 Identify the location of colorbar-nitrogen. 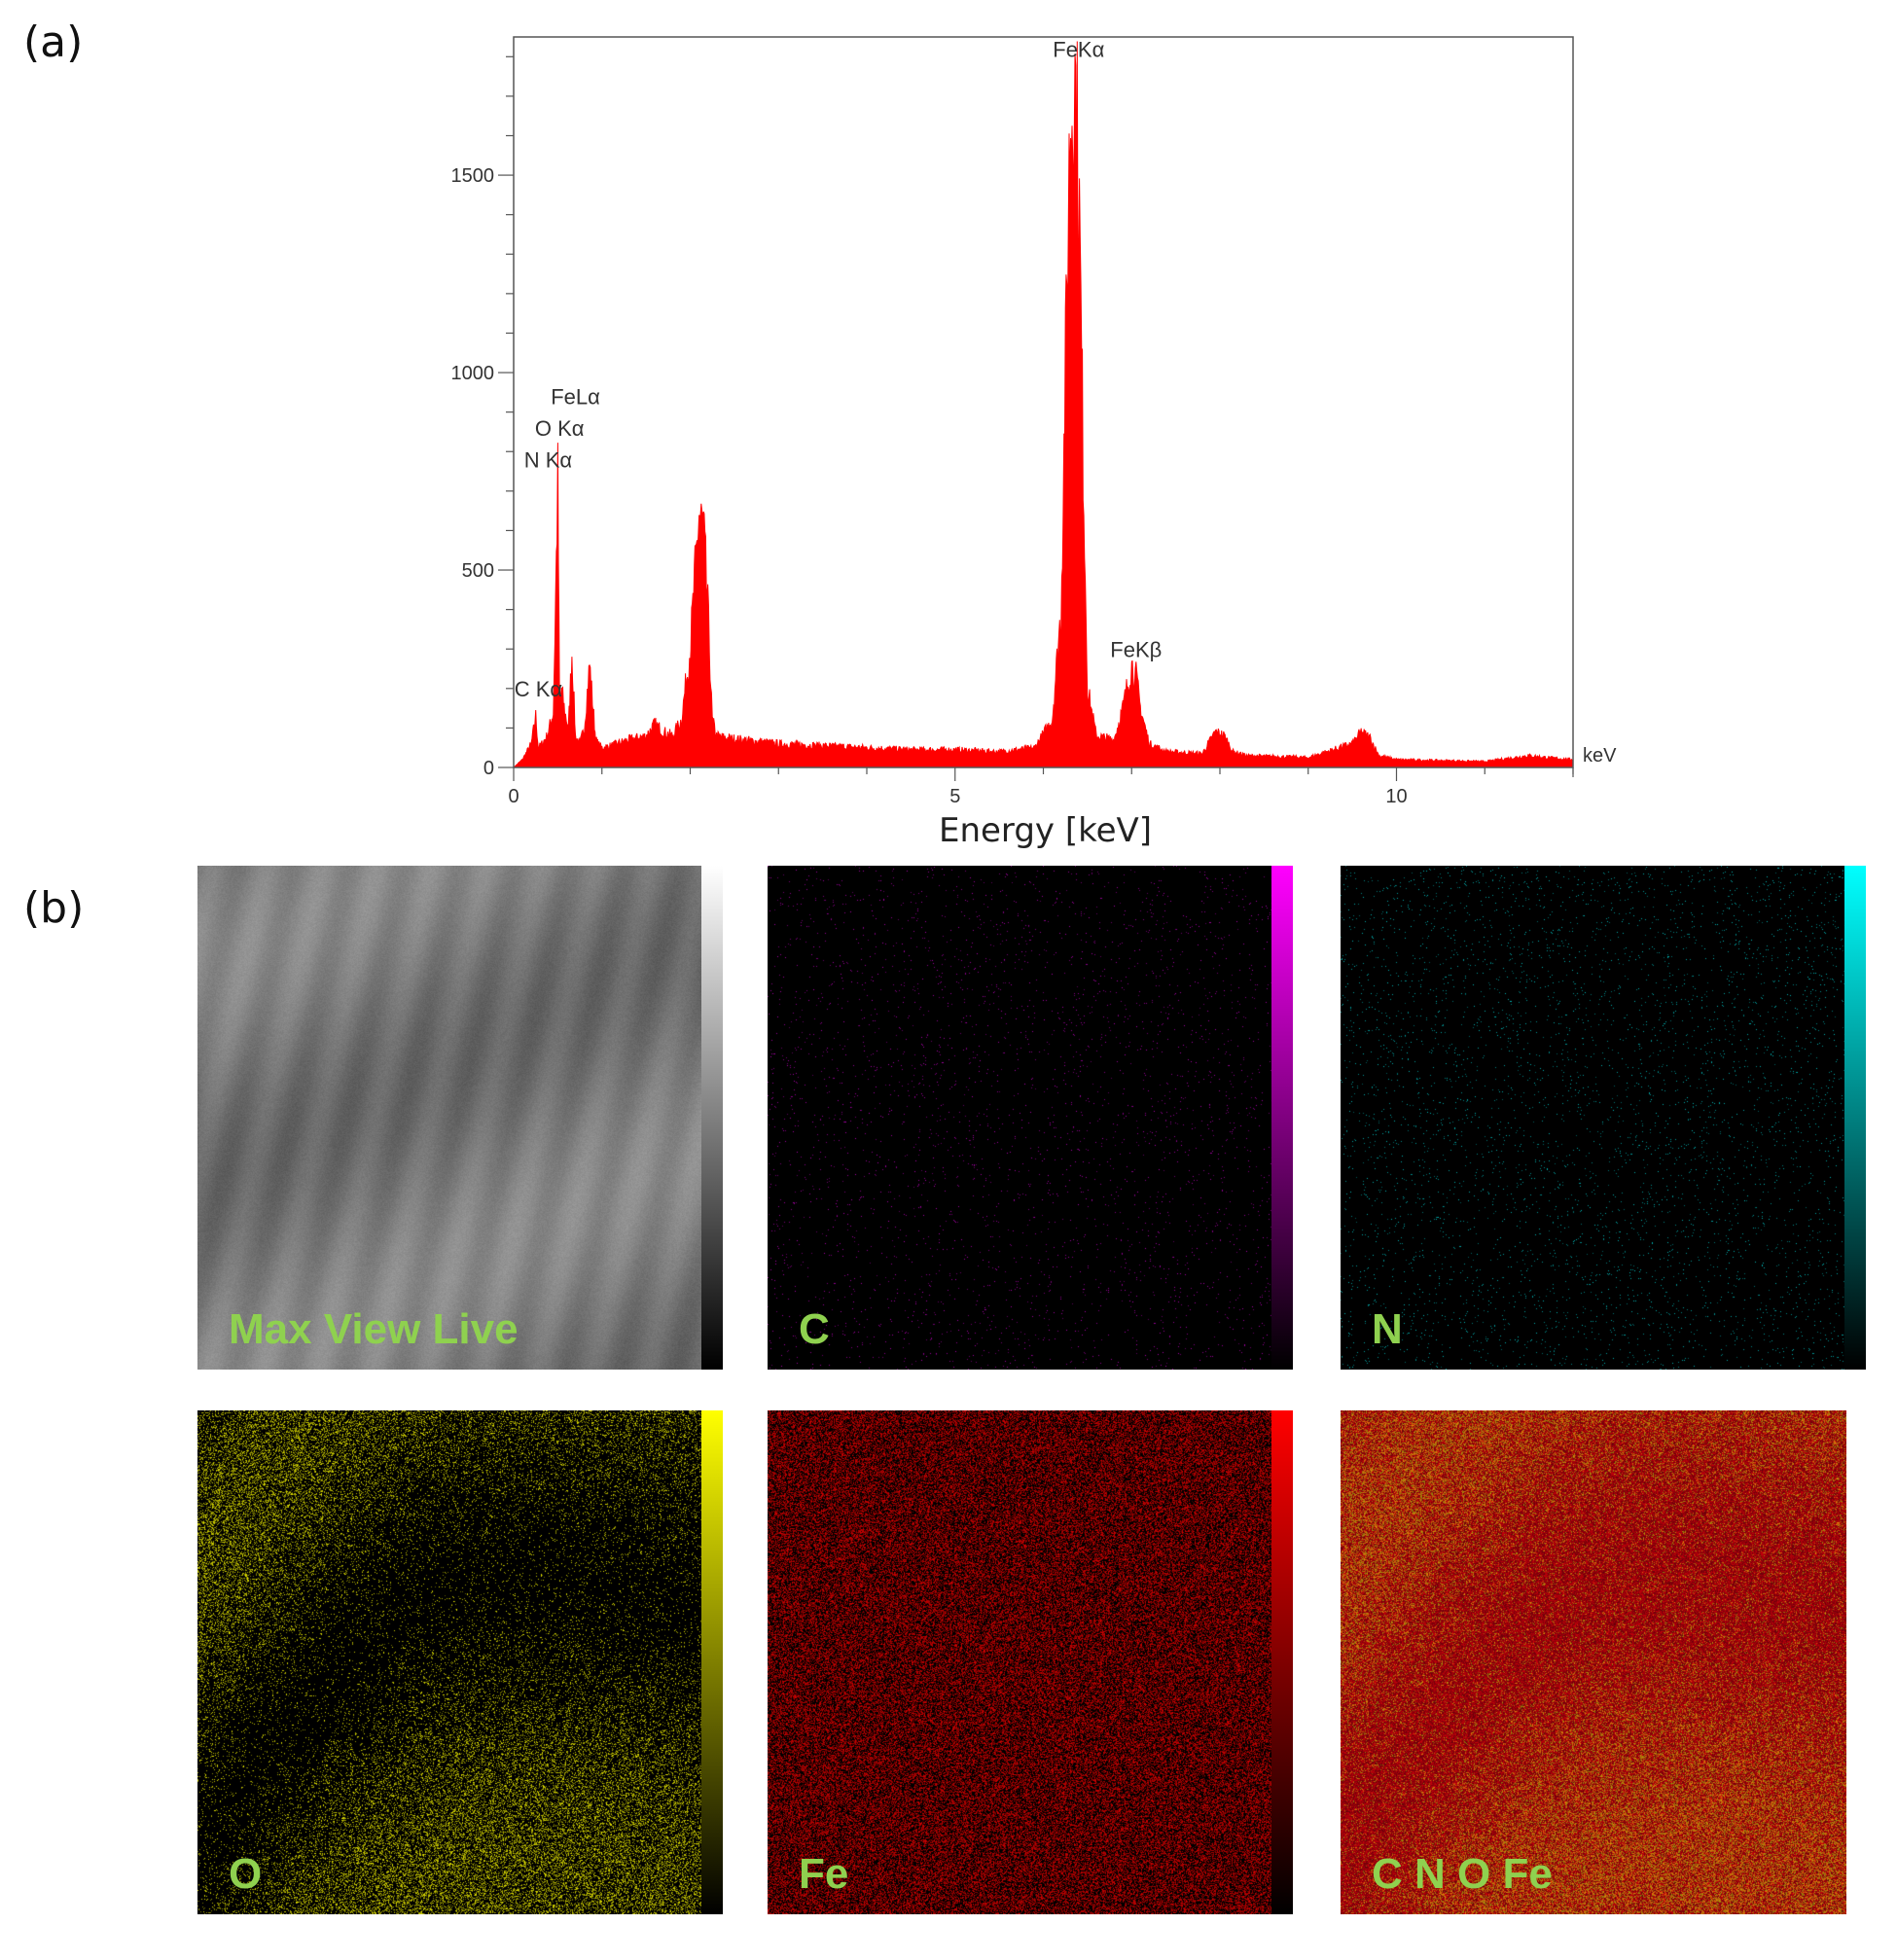
(1855, 1118).